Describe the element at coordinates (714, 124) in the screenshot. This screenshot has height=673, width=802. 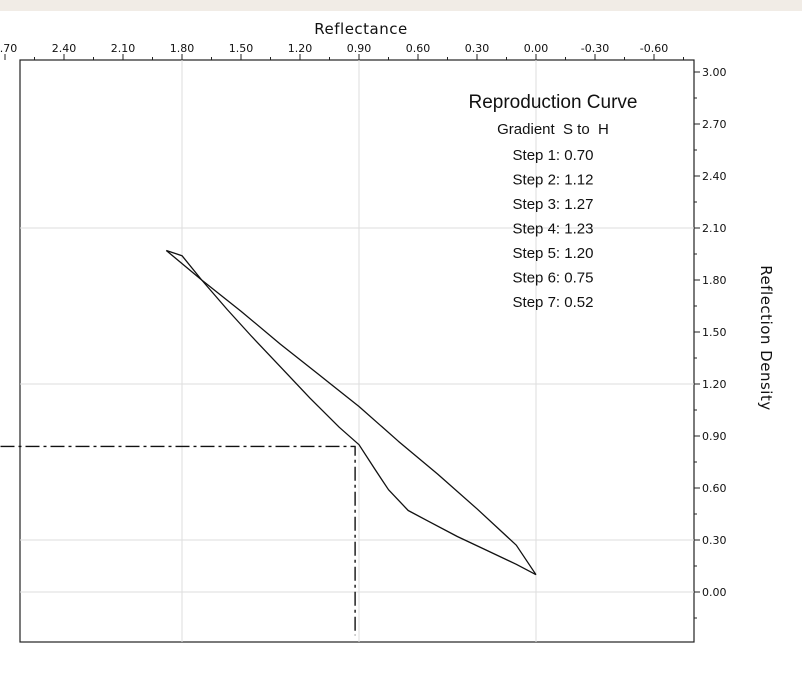
I see `y-tick-label: 2.70` at that location.